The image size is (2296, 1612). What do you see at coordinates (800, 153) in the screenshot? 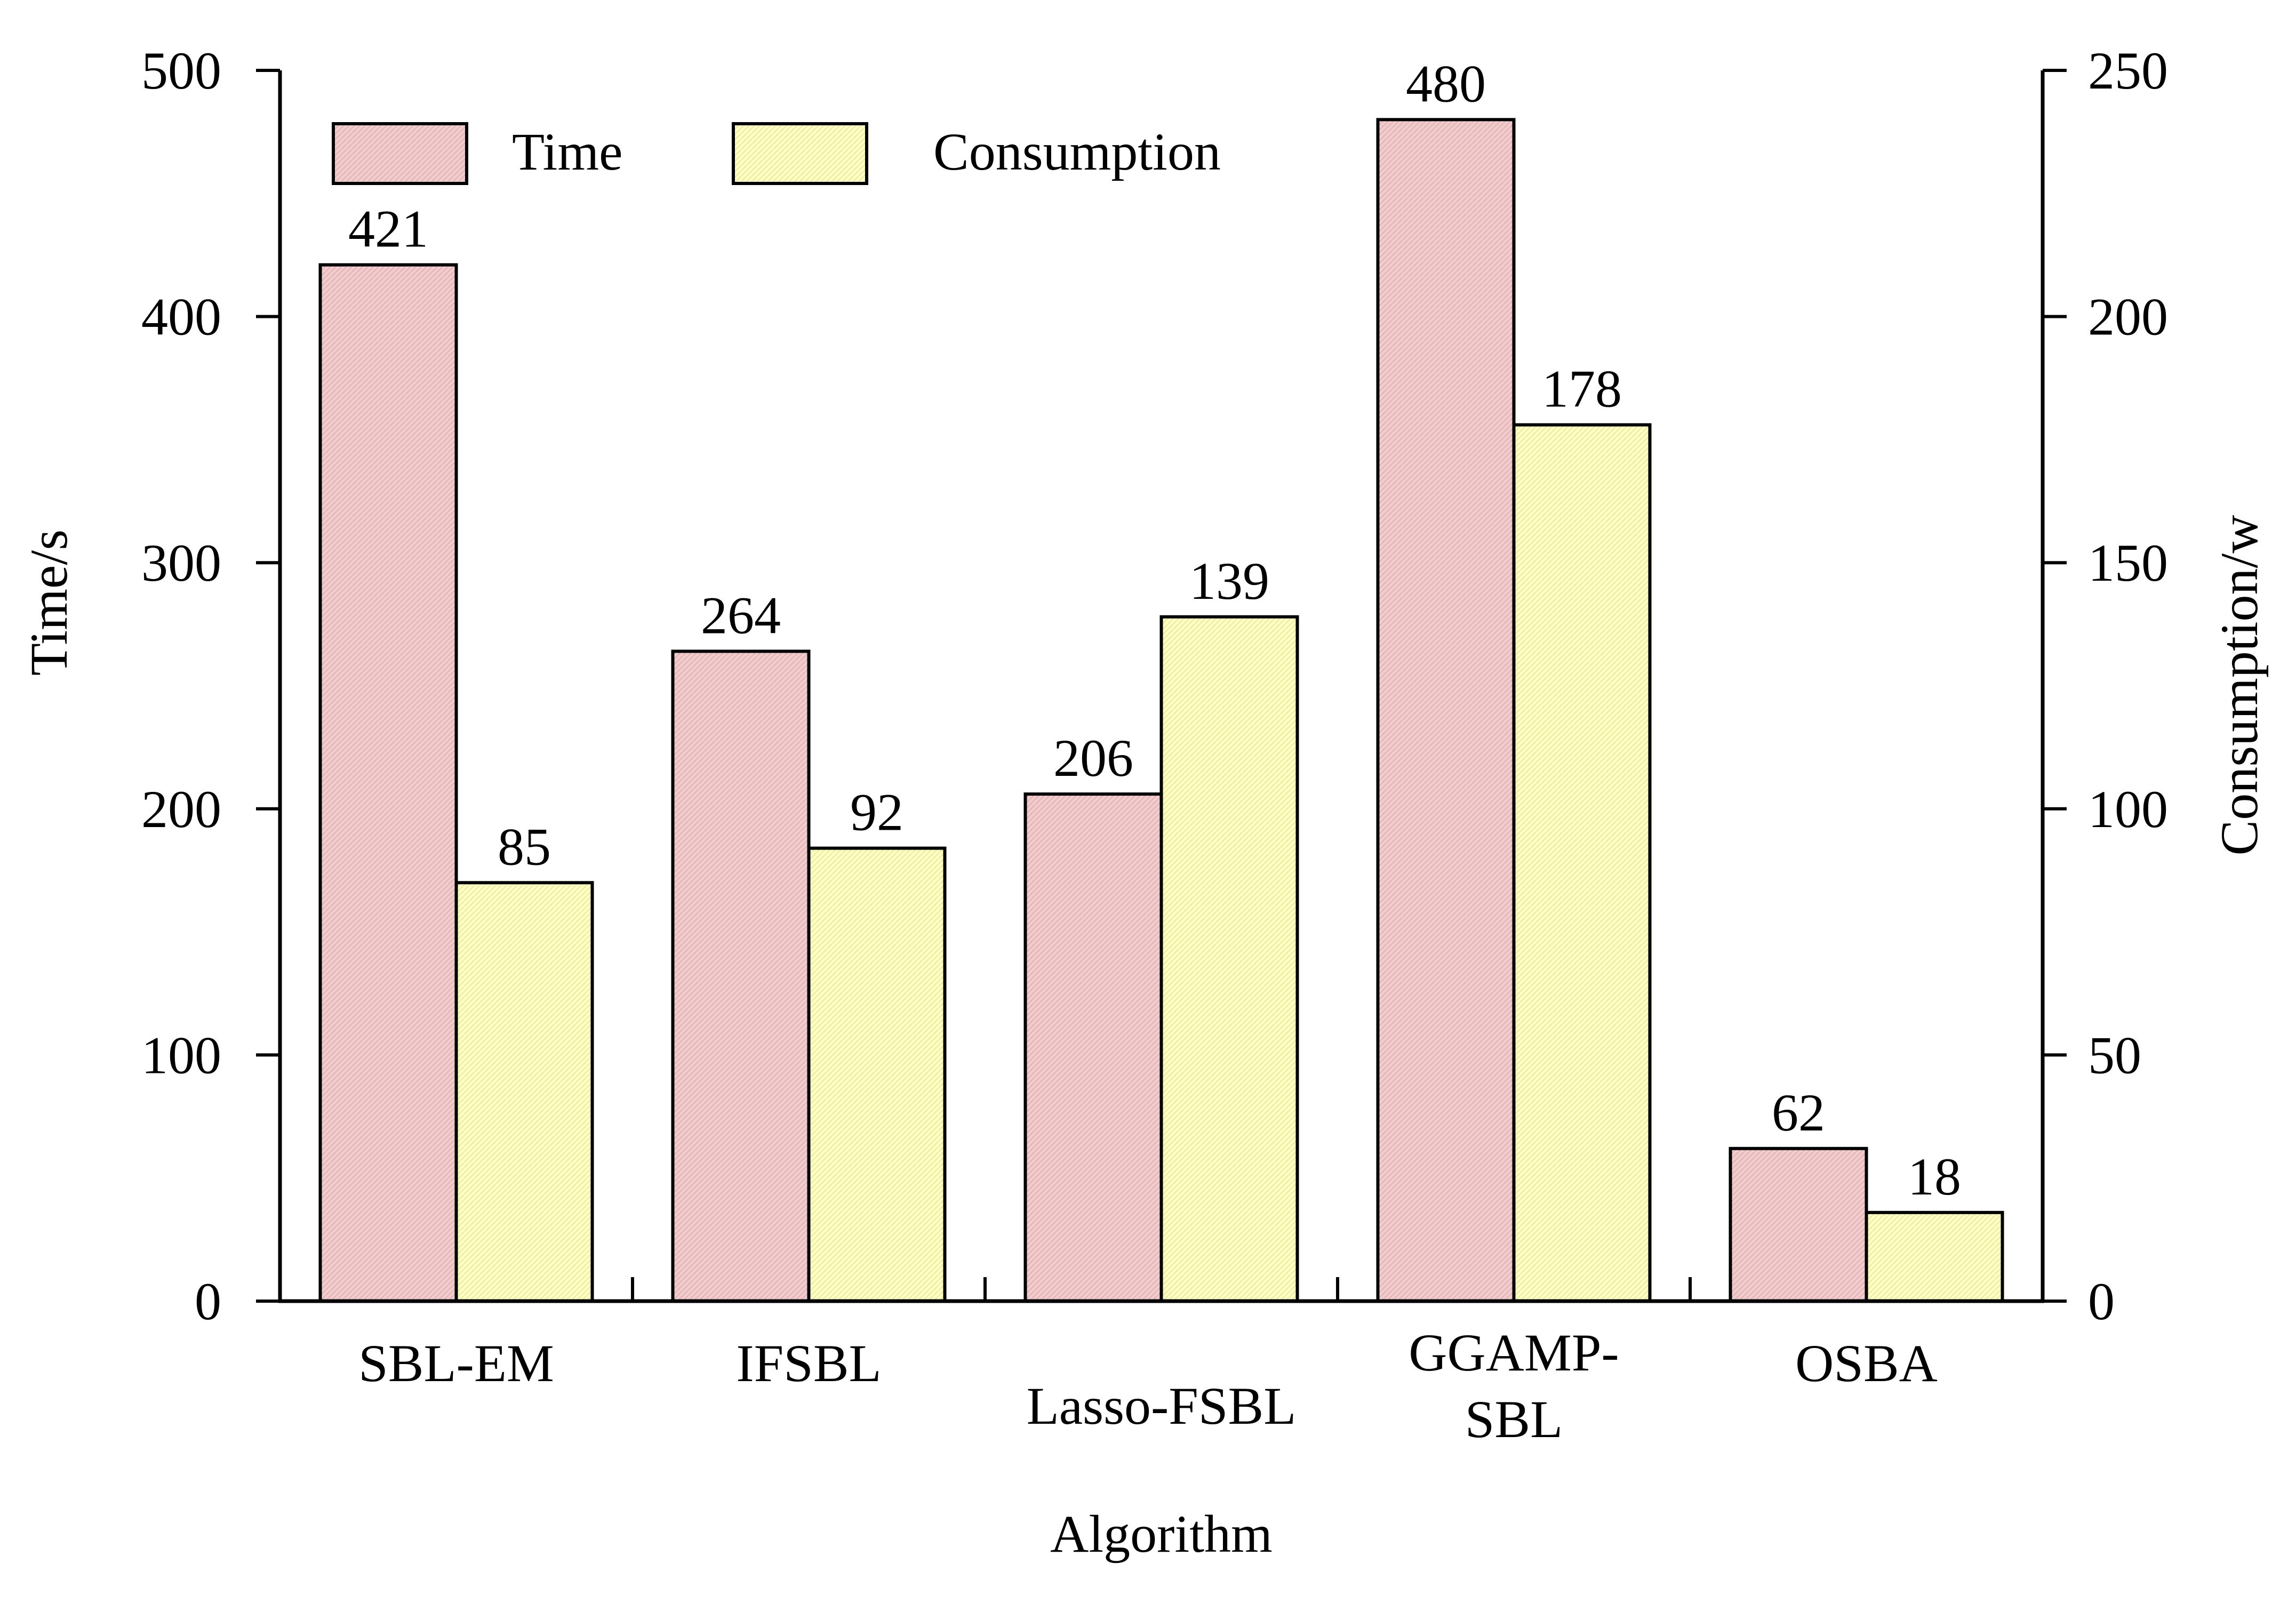
I see `legend-swatch-consumption` at bounding box center [800, 153].